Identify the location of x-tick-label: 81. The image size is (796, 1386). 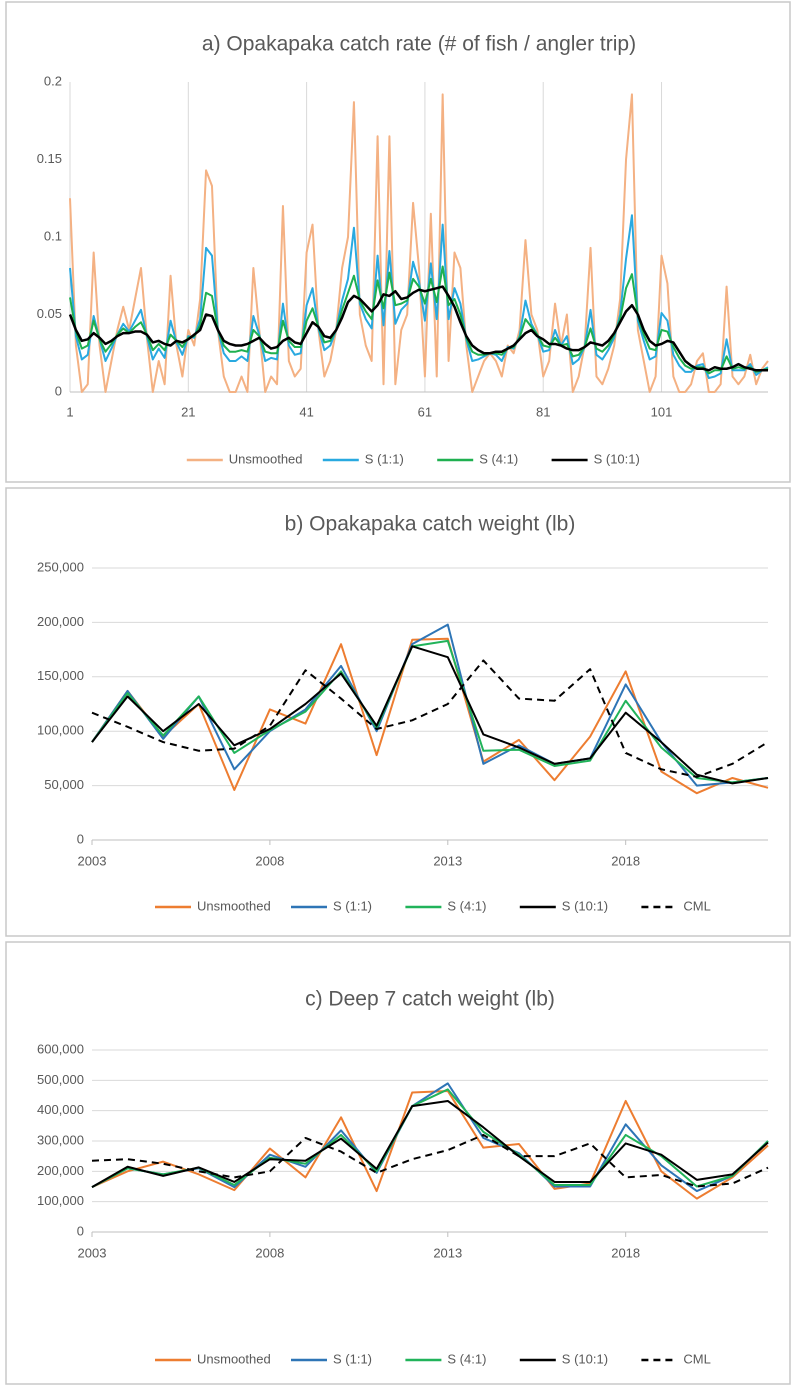
(543, 411).